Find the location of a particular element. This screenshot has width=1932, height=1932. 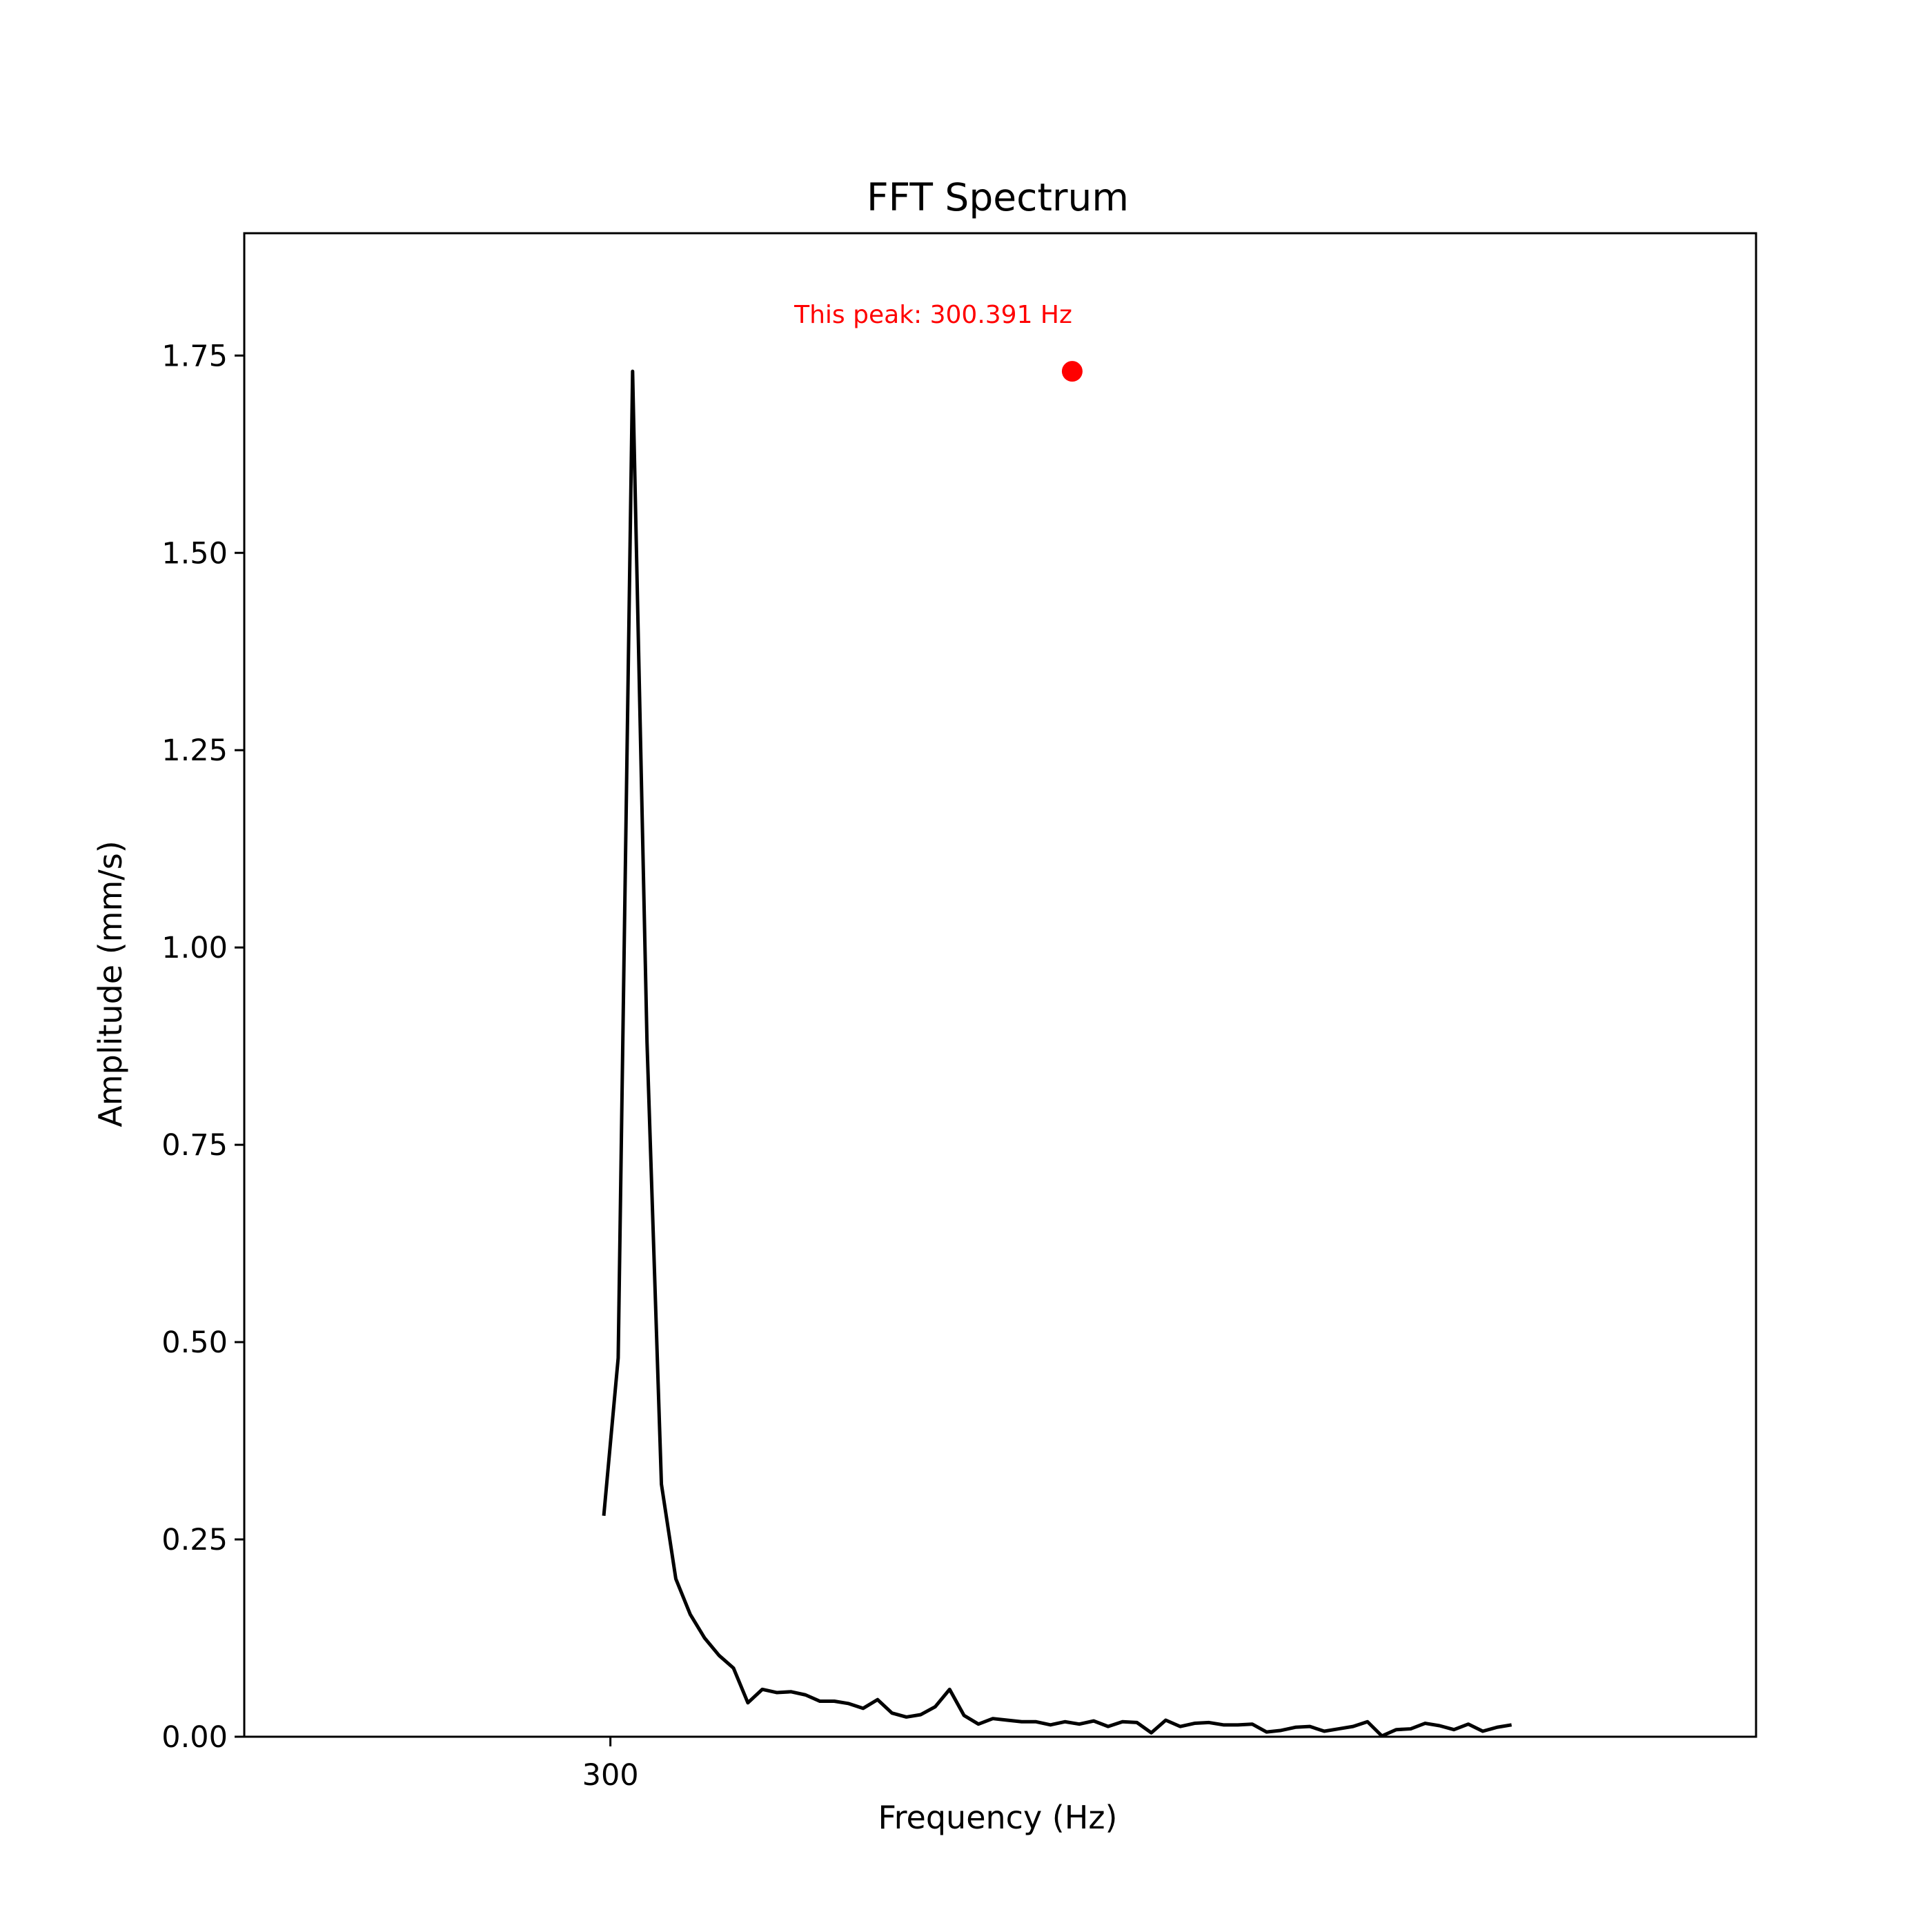

y-tick-label: 1.75 is located at coordinates (194, 356).